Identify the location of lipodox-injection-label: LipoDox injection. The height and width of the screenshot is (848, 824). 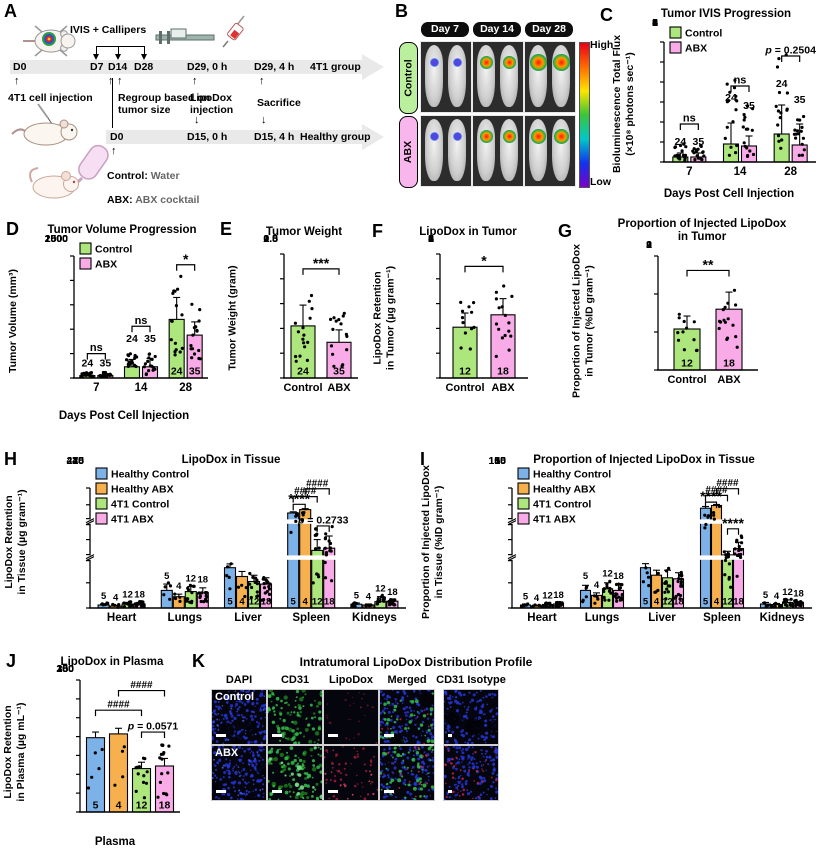
(212, 104).